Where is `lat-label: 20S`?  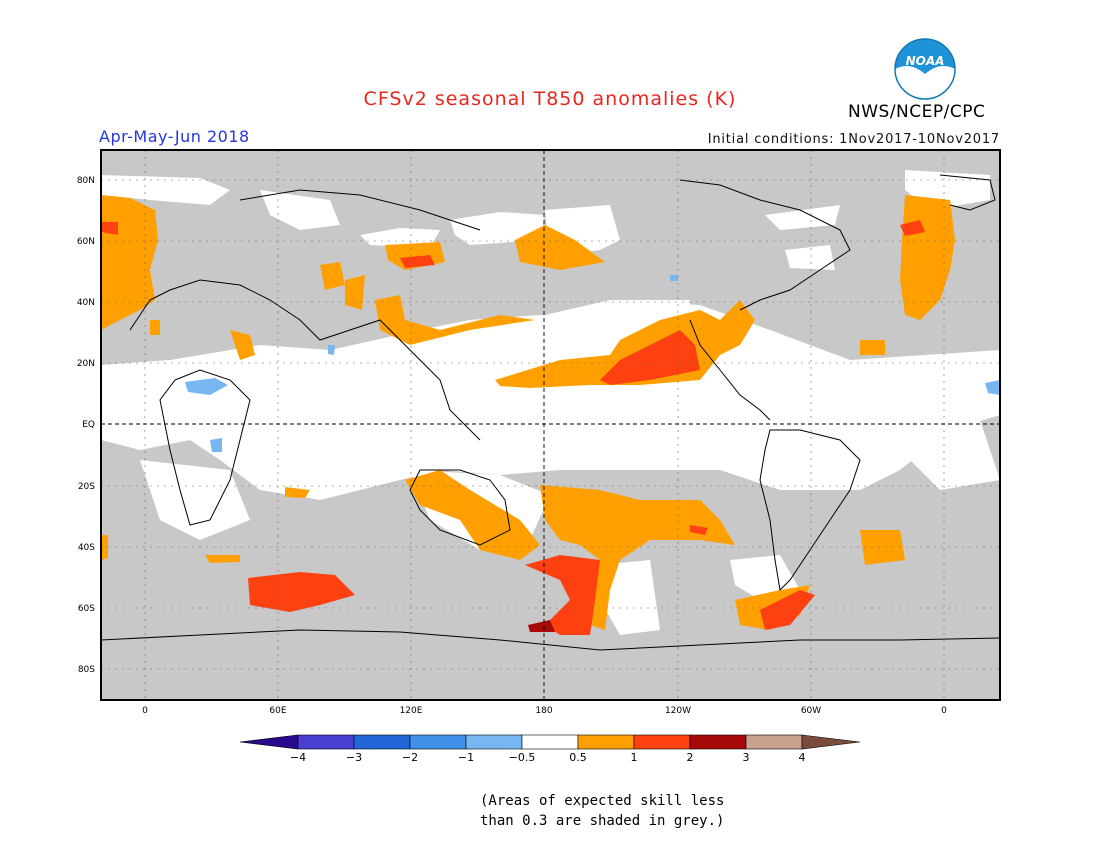
lat-label: 20S is located at coordinates (86, 487).